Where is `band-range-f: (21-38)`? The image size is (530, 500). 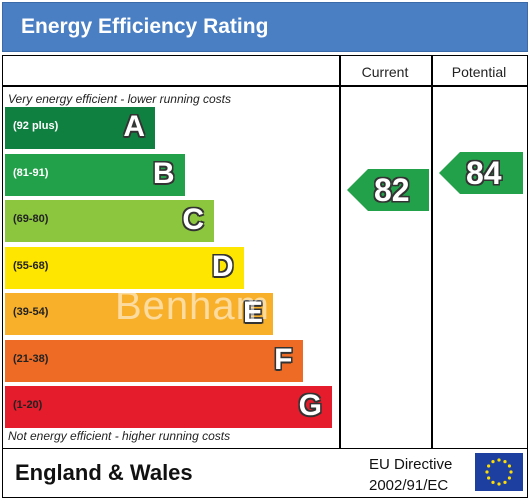
band-range-f: (21-38) is located at coordinates (31, 358).